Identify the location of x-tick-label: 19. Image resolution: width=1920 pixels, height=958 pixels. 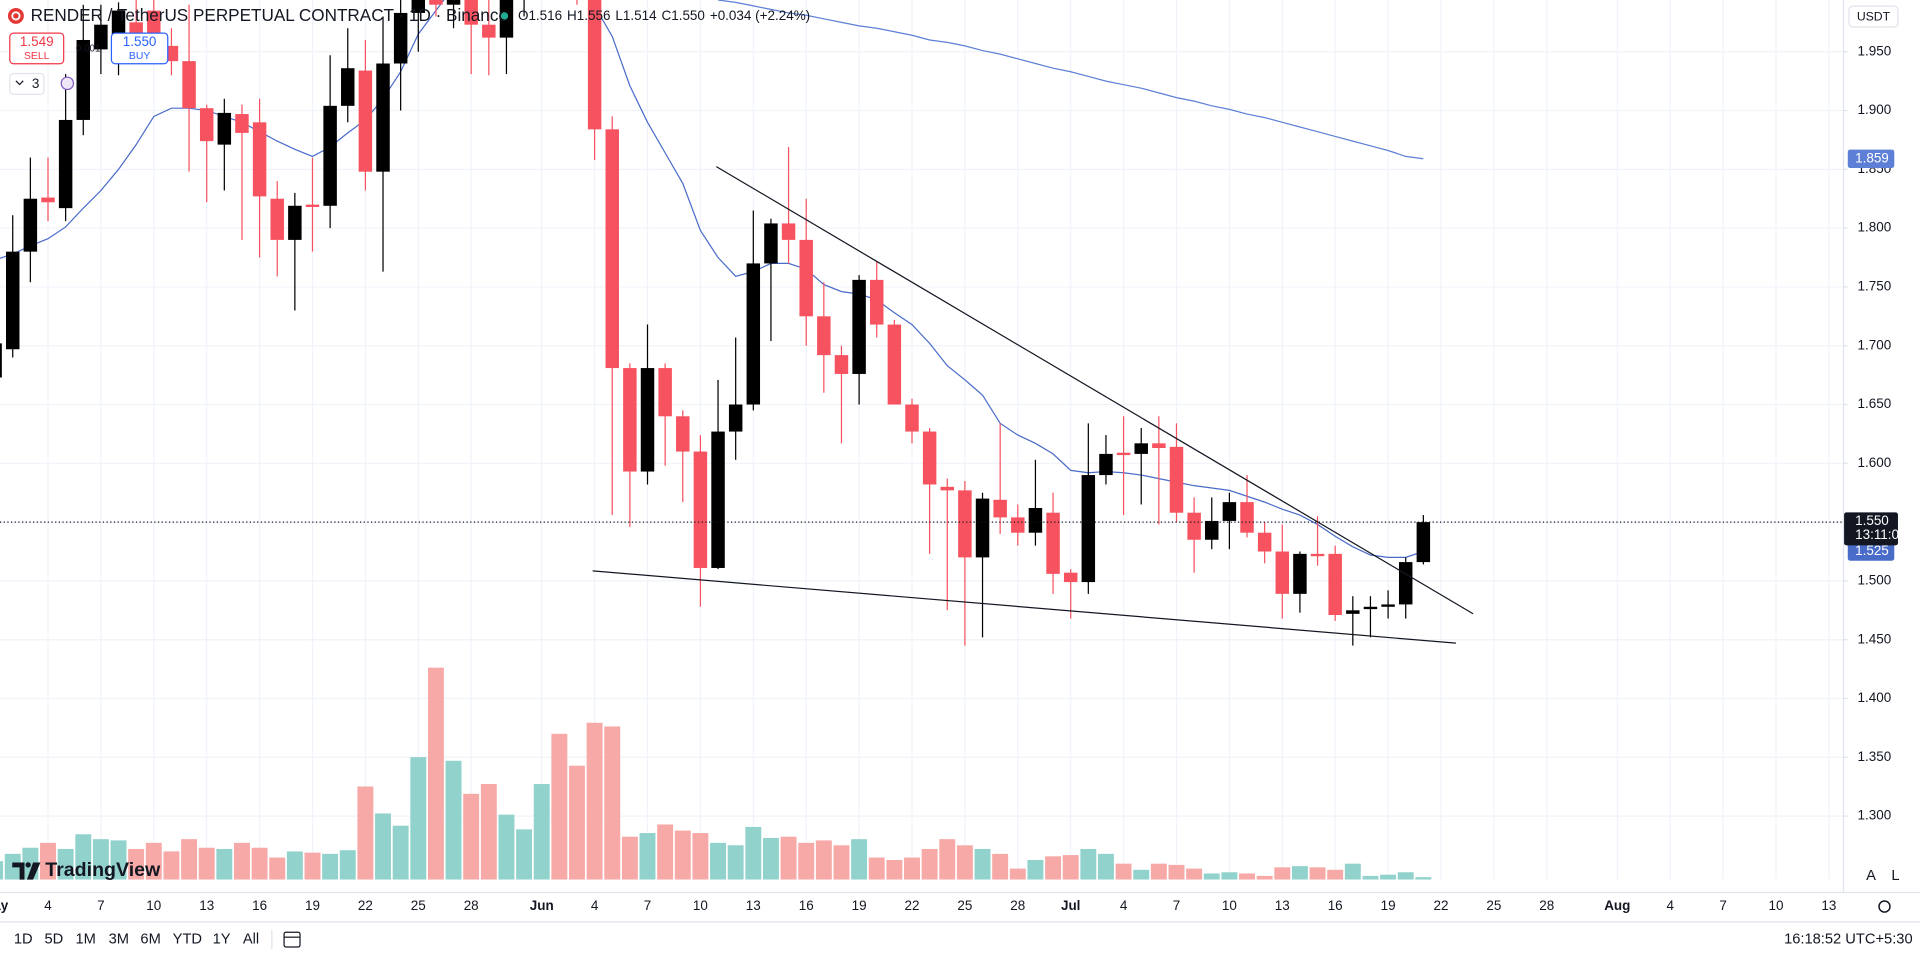
(859, 905).